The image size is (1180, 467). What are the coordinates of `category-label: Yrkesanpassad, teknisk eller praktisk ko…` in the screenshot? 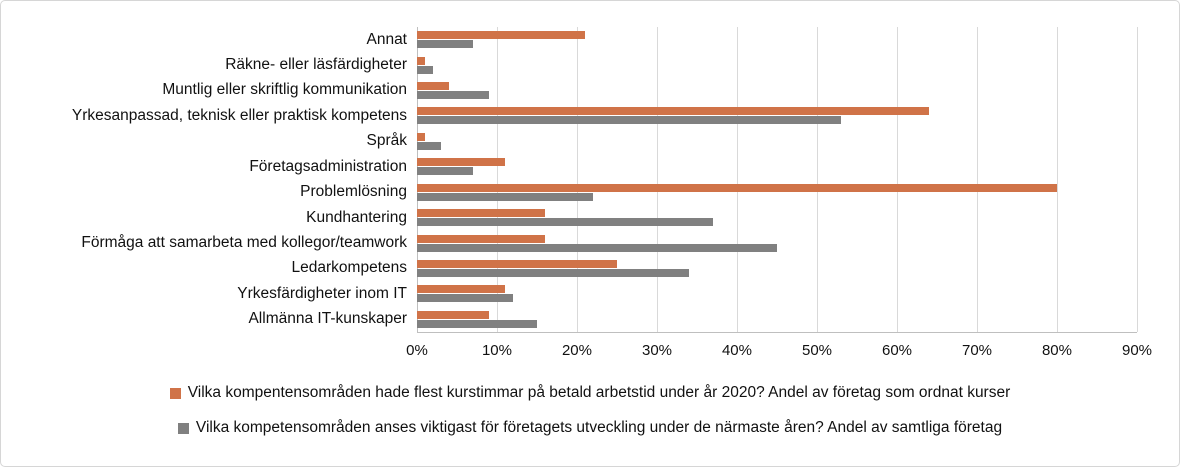 It's located at (239, 115).